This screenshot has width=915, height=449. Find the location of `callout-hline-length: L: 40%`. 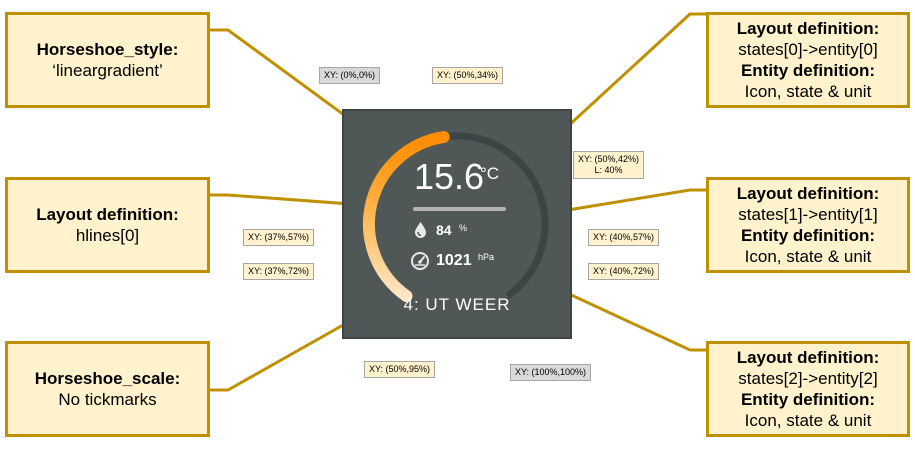

callout-hline-length: L: 40% is located at coordinates (608, 170).